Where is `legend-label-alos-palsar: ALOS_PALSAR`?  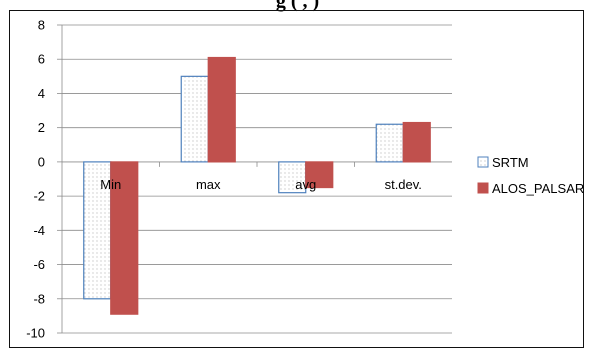
legend-label-alos-palsar: ALOS_PALSAR is located at coordinates (538, 188).